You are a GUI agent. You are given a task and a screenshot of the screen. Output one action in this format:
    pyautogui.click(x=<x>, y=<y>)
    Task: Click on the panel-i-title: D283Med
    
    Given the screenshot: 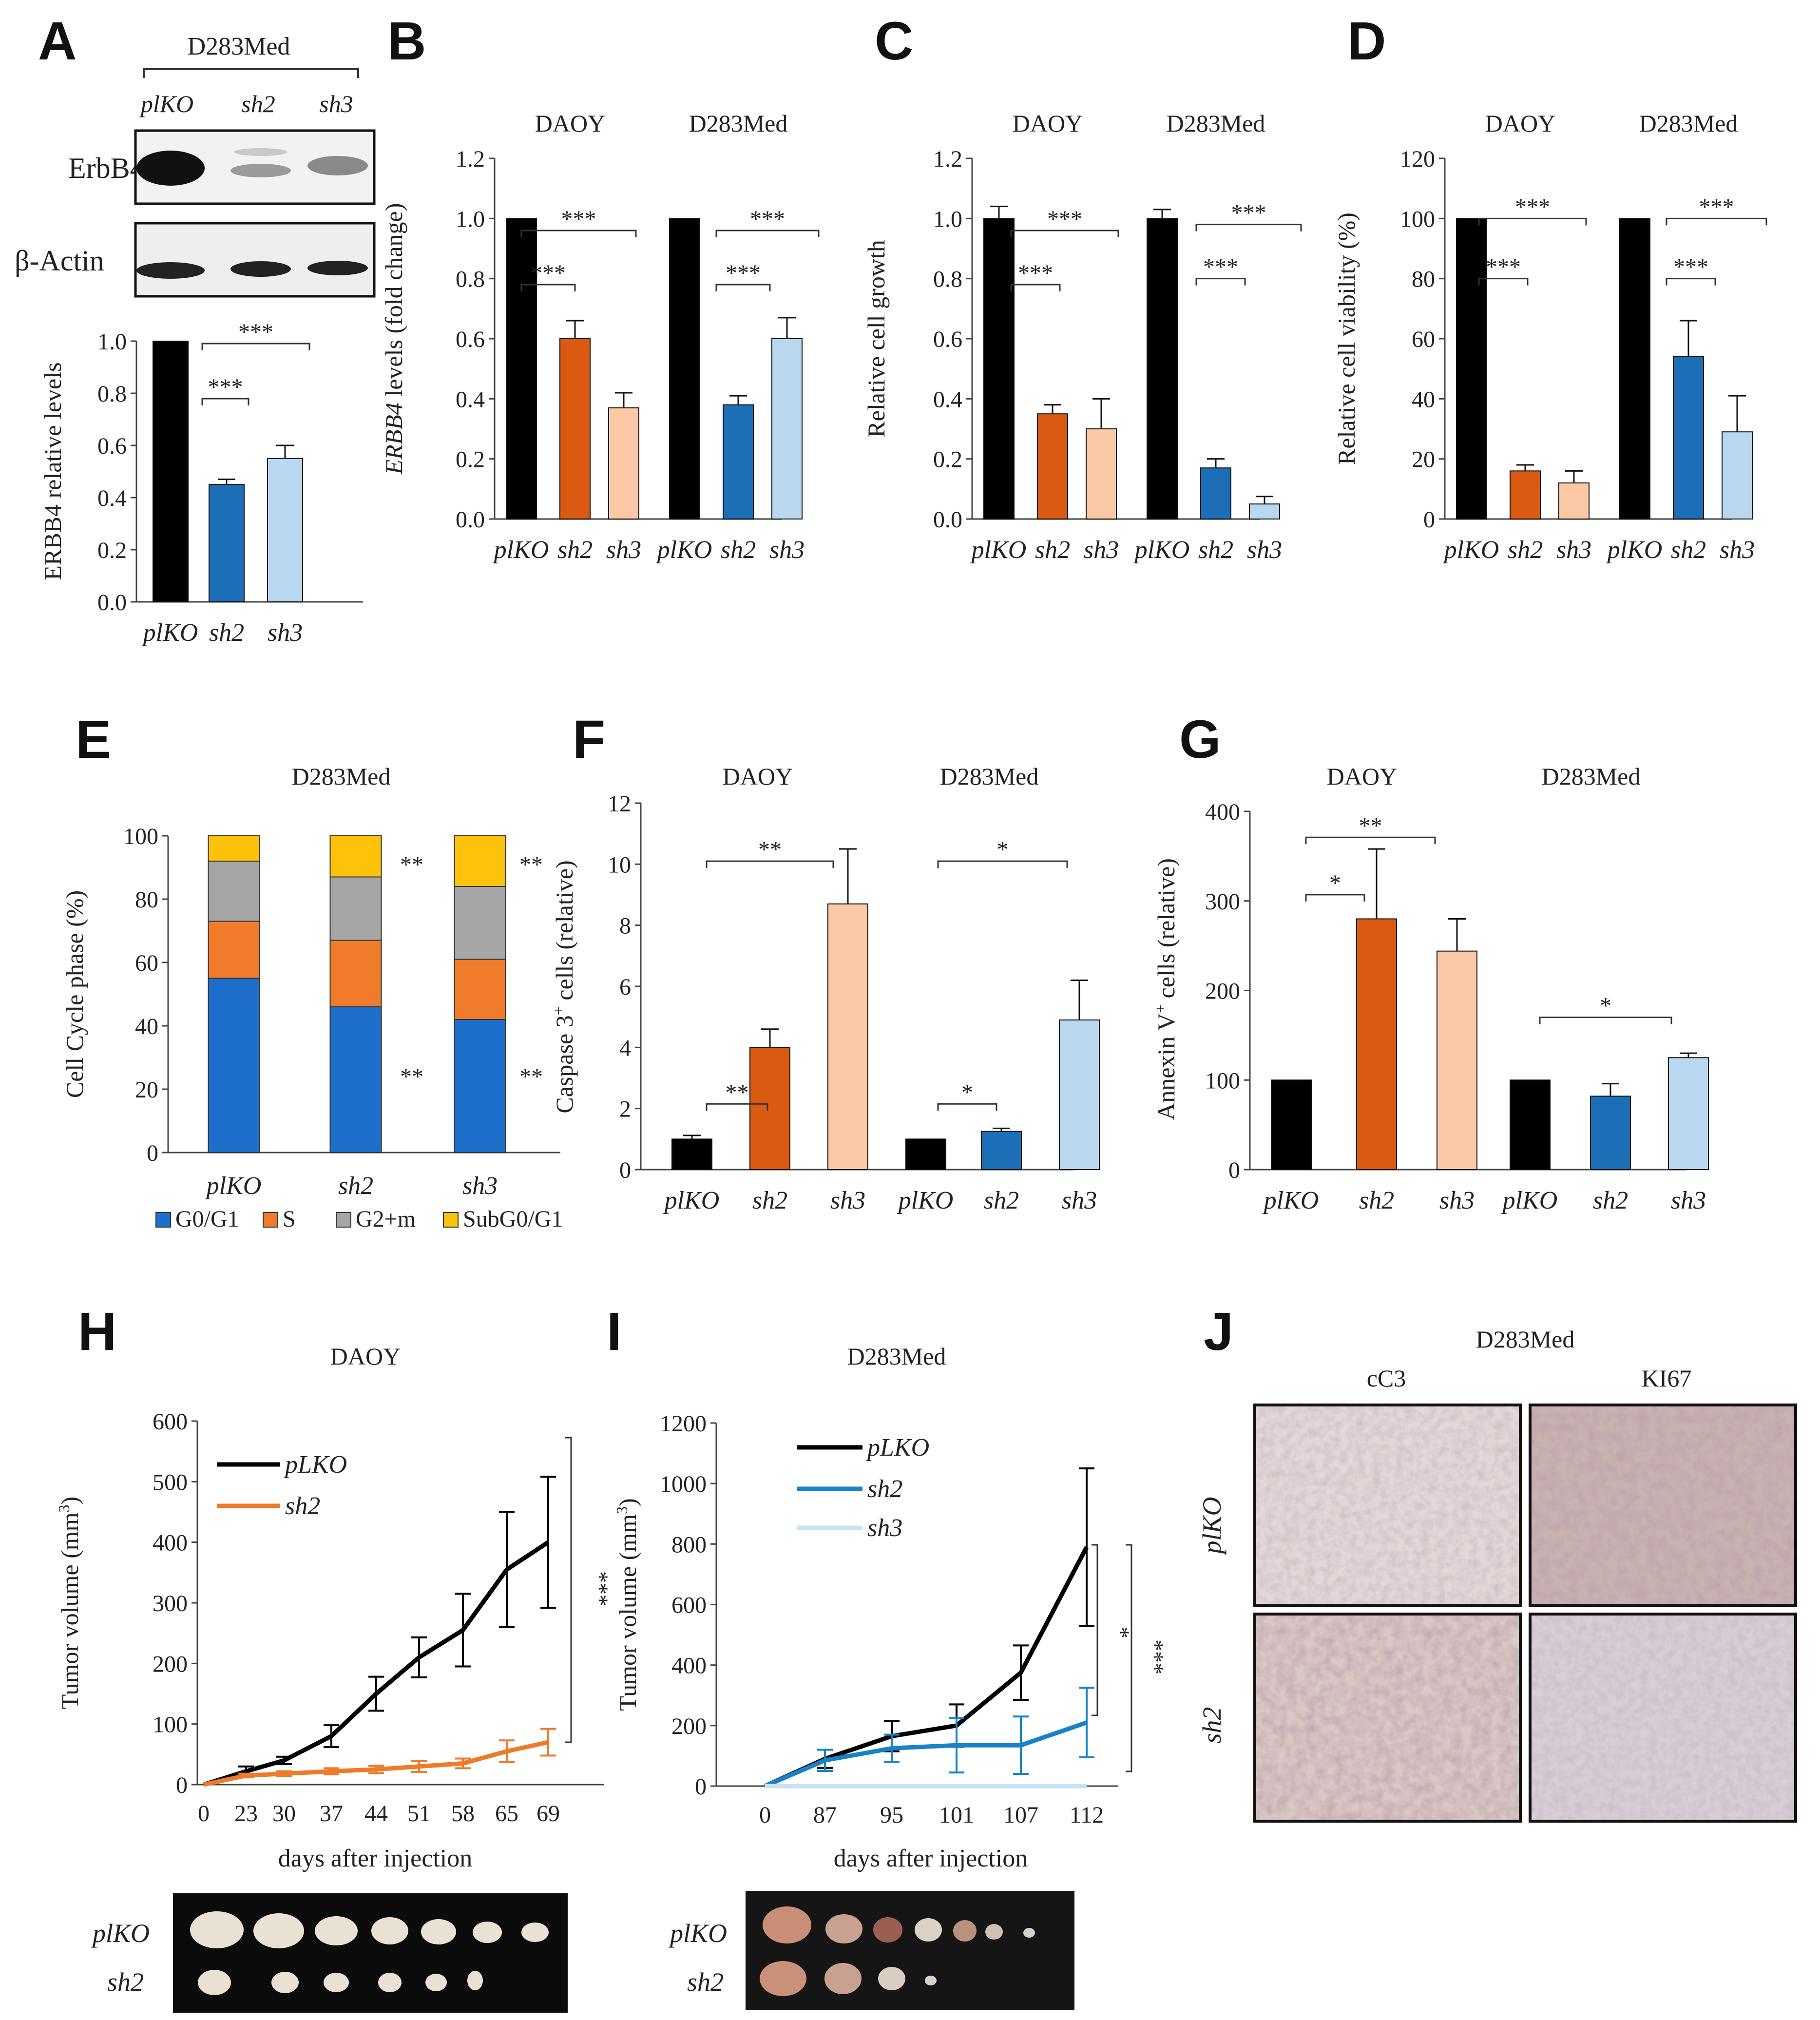 What is the action you would take?
    pyautogui.click(x=896, y=1356)
    